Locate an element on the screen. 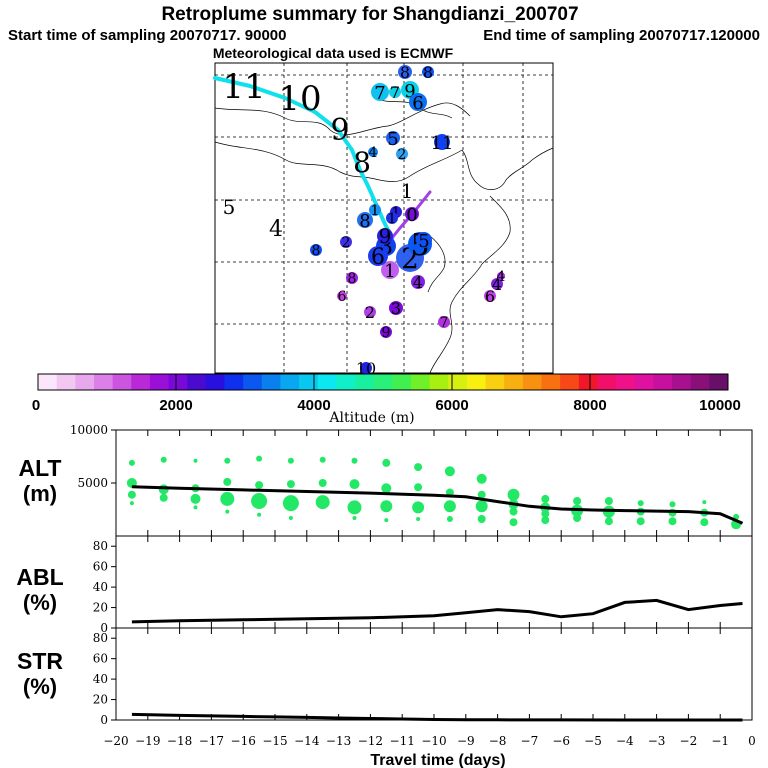 The image size is (768, 768). path-label-4: 4 is located at coordinates (276, 229).